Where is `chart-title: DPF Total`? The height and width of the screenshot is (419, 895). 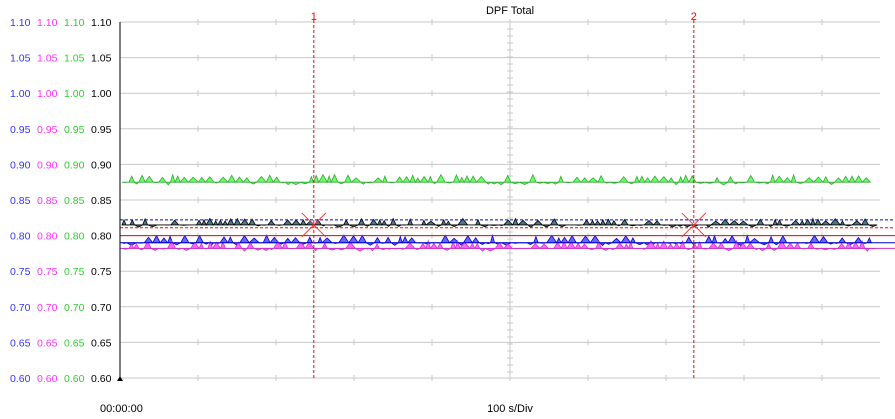 chart-title: DPF Total is located at coordinates (510, 11).